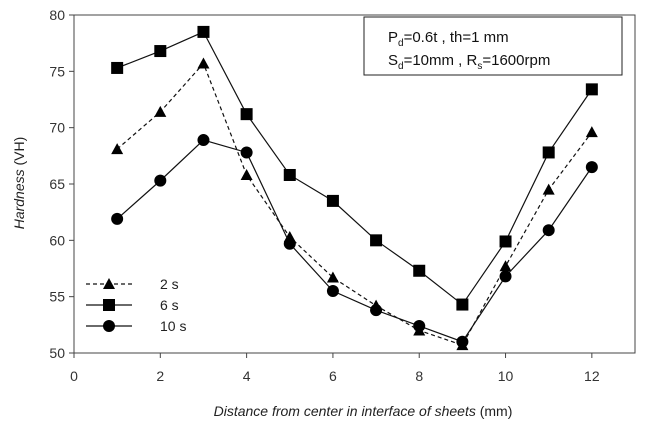 The height and width of the screenshot is (423, 650). Describe the element at coordinates (57, 297) in the screenshot. I see `y-tick-label: 55` at that location.